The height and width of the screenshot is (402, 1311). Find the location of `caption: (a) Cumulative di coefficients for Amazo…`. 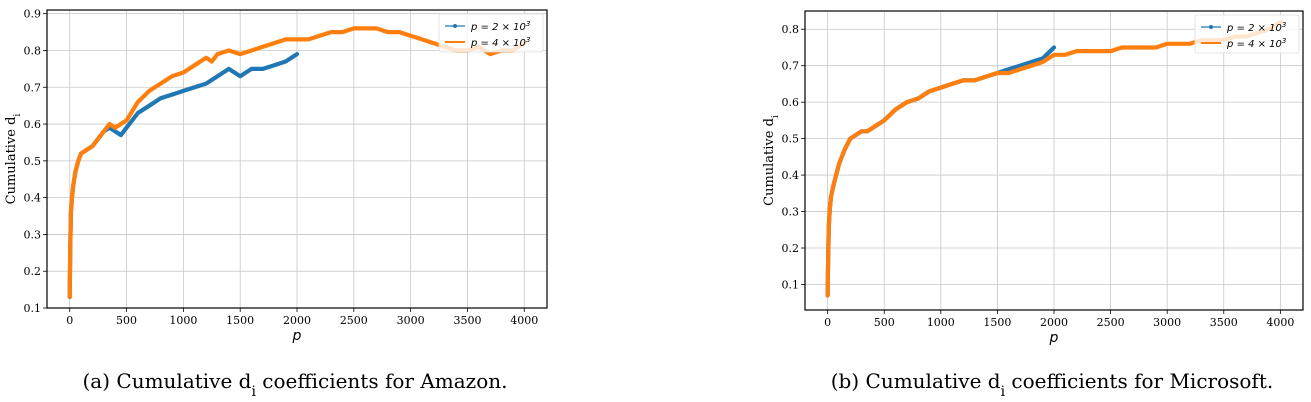

caption: (a) Cumulative di coefficients for Amazo… is located at coordinates (295, 384).